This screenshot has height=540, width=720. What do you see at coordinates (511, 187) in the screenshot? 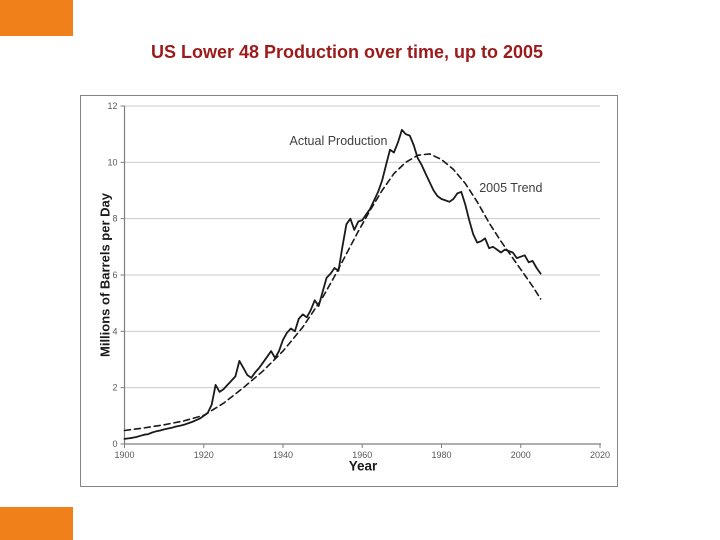
I see `annotation-2005-trend: 2005 Trend` at bounding box center [511, 187].